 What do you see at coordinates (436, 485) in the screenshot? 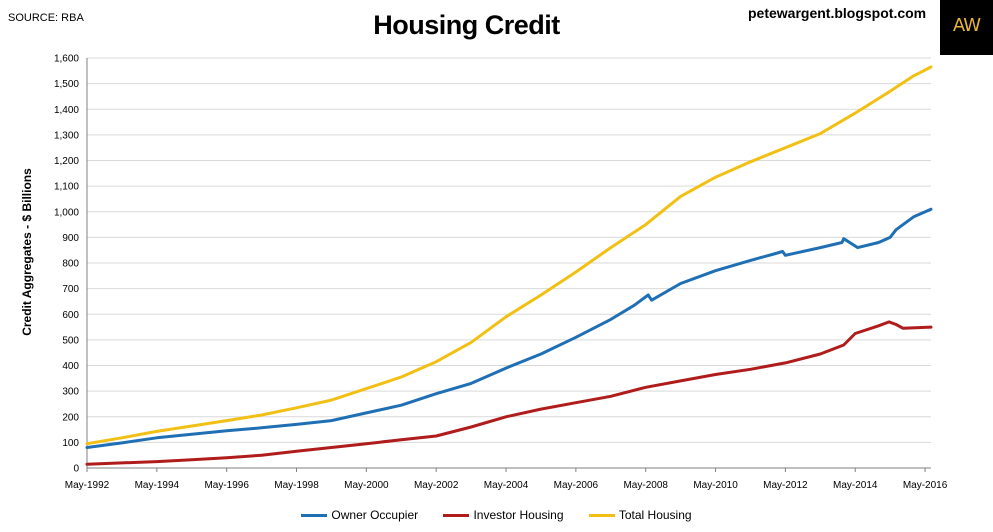
I see `x-tick-label: May-2002` at bounding box center [436, 485].